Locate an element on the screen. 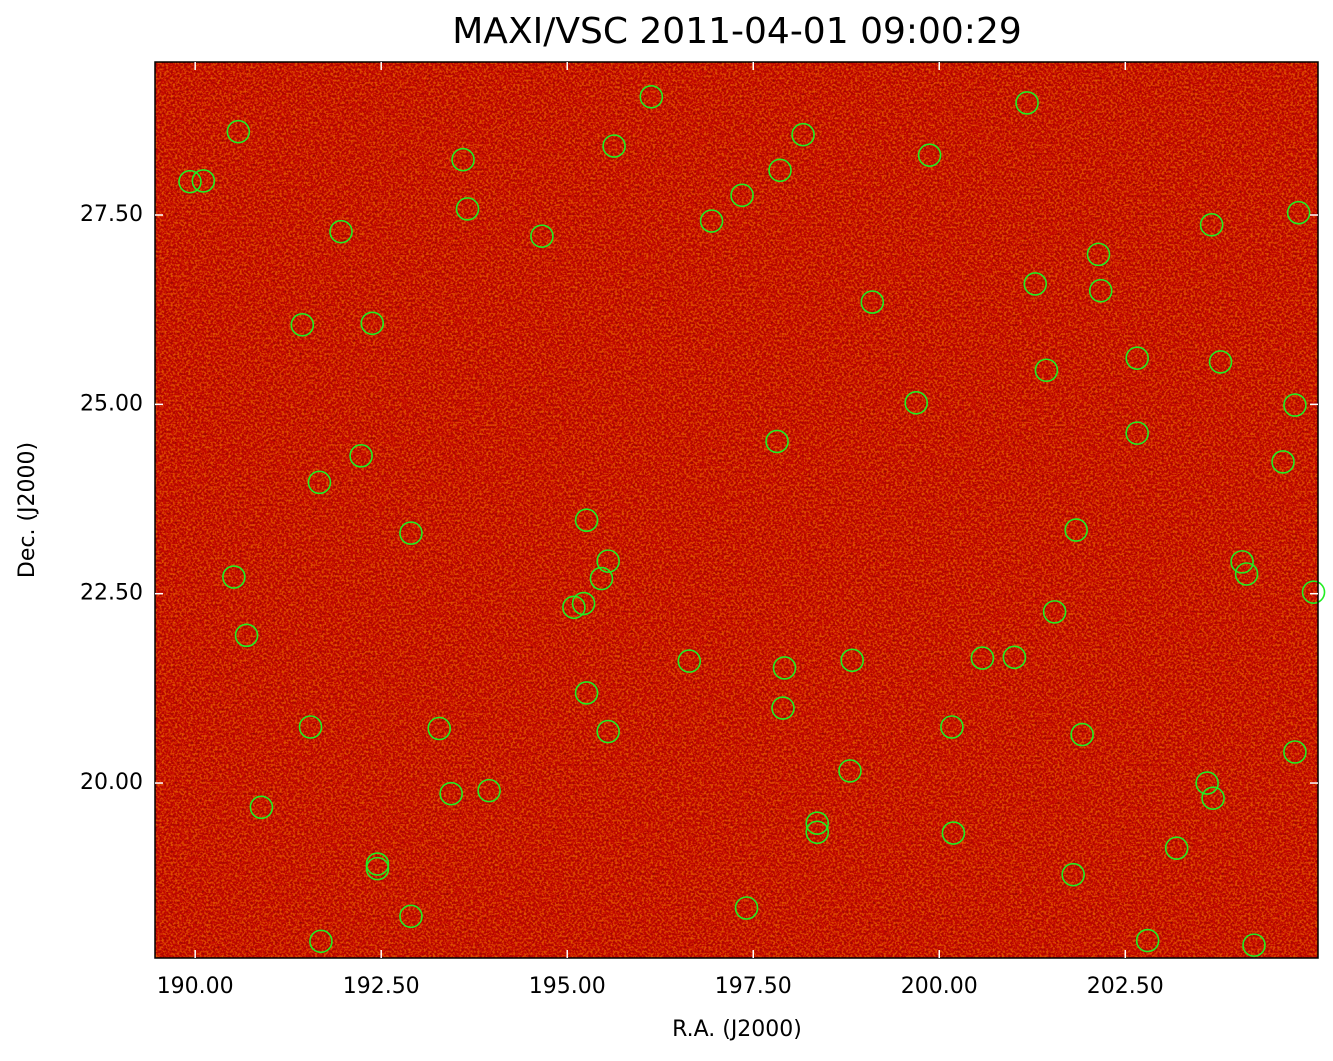 The height and width of the screenshot is (1061, 1333). y-tick-label: 20.00 is located at coordinates (111, 782).